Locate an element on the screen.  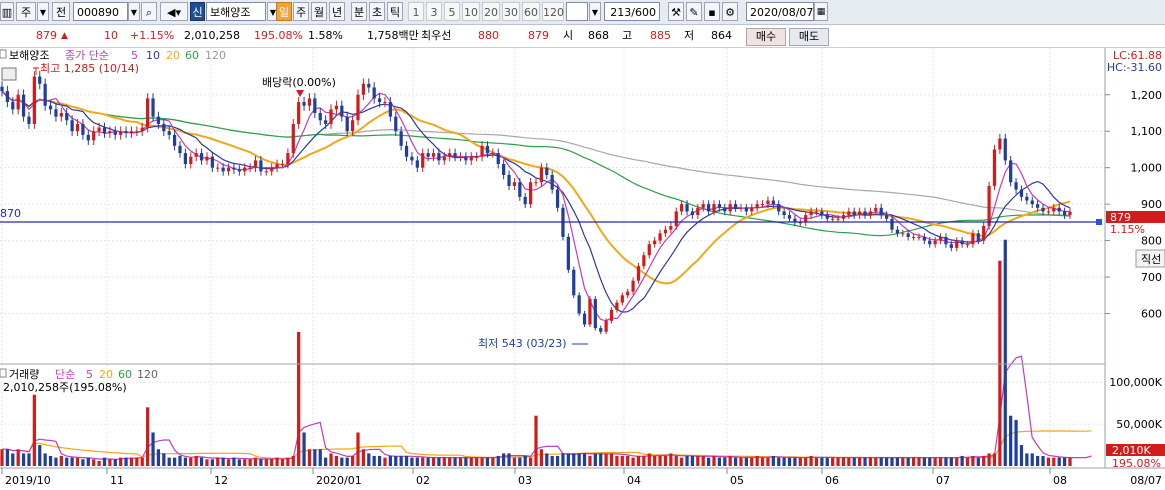
calendar-icon: ▦ is located at coordinates (821, 11).